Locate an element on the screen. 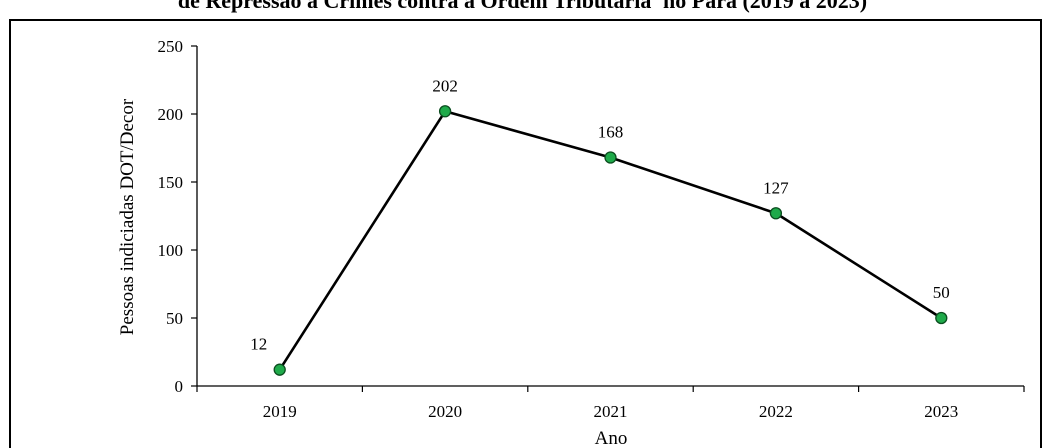  y-tick-label: 100 is located at coordinates (171, 250).